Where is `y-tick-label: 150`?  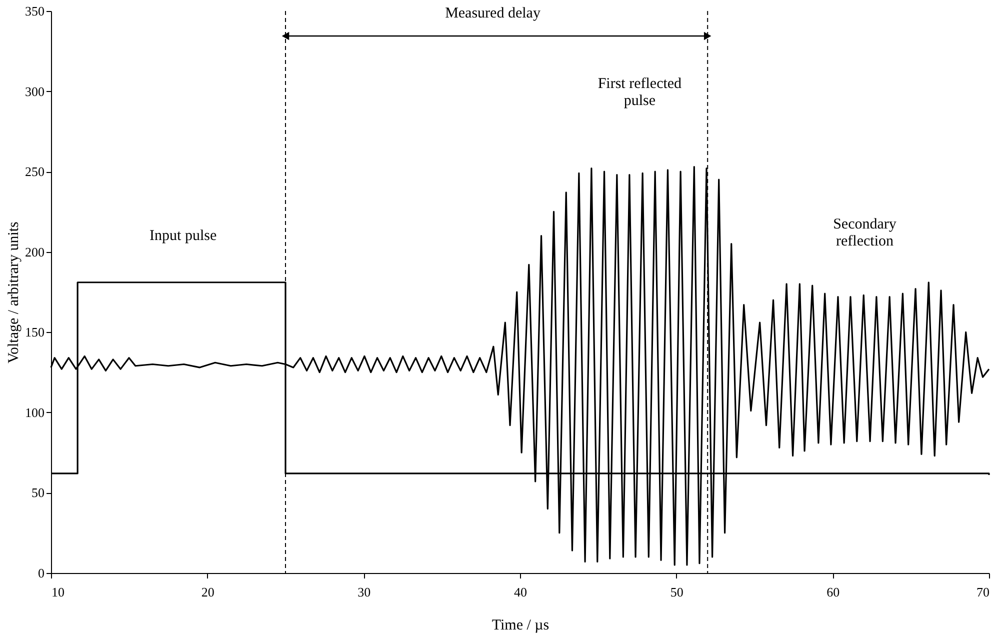 y-tick-label: 150 is located at coordinates (34, 332).